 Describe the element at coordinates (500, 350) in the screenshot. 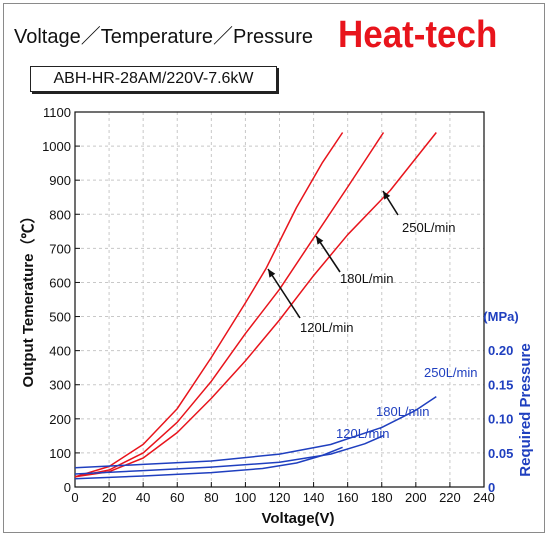

I see `y2-tick-label: 0.20` at that location.